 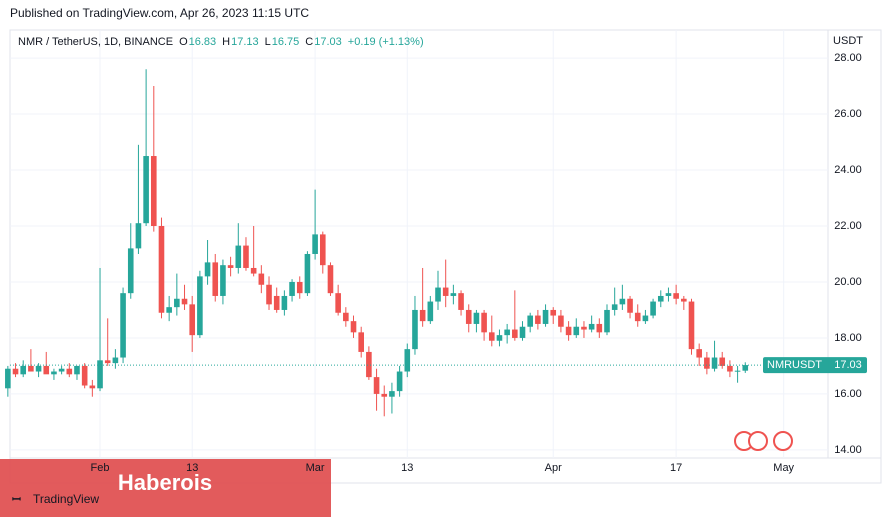 I want to click on y-tick-label: 14.00, so click(x=848, y=450).